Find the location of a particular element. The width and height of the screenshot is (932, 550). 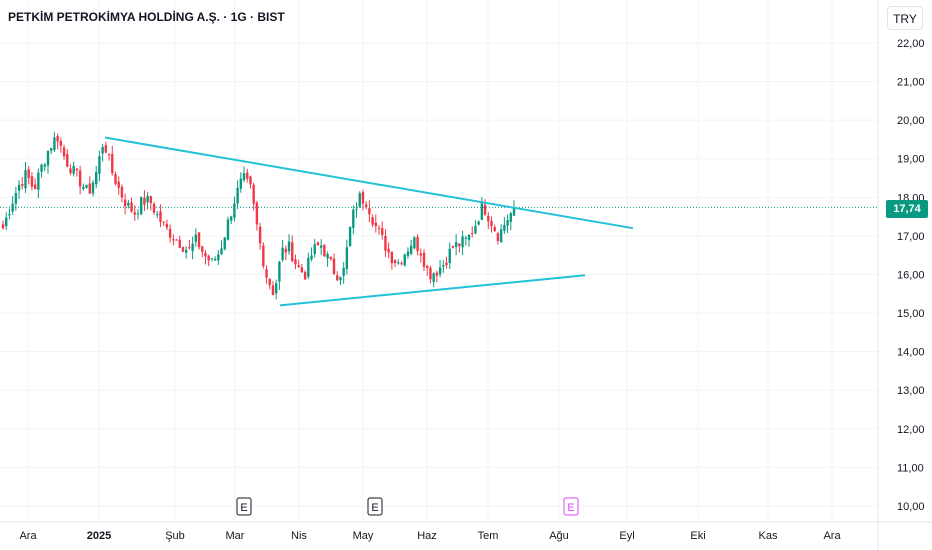

y-tick-label: 15,00 is located at coordinates (911, 314).